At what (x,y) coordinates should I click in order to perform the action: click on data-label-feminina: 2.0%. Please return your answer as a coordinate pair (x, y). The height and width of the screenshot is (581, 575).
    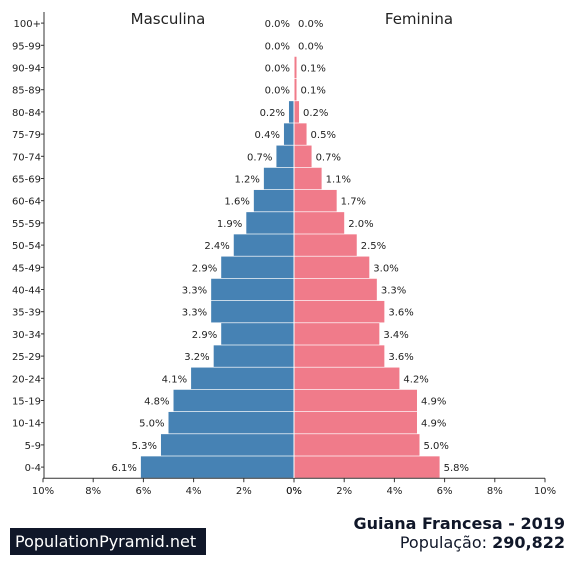
    Looking at the image, I should click on (360, 224).